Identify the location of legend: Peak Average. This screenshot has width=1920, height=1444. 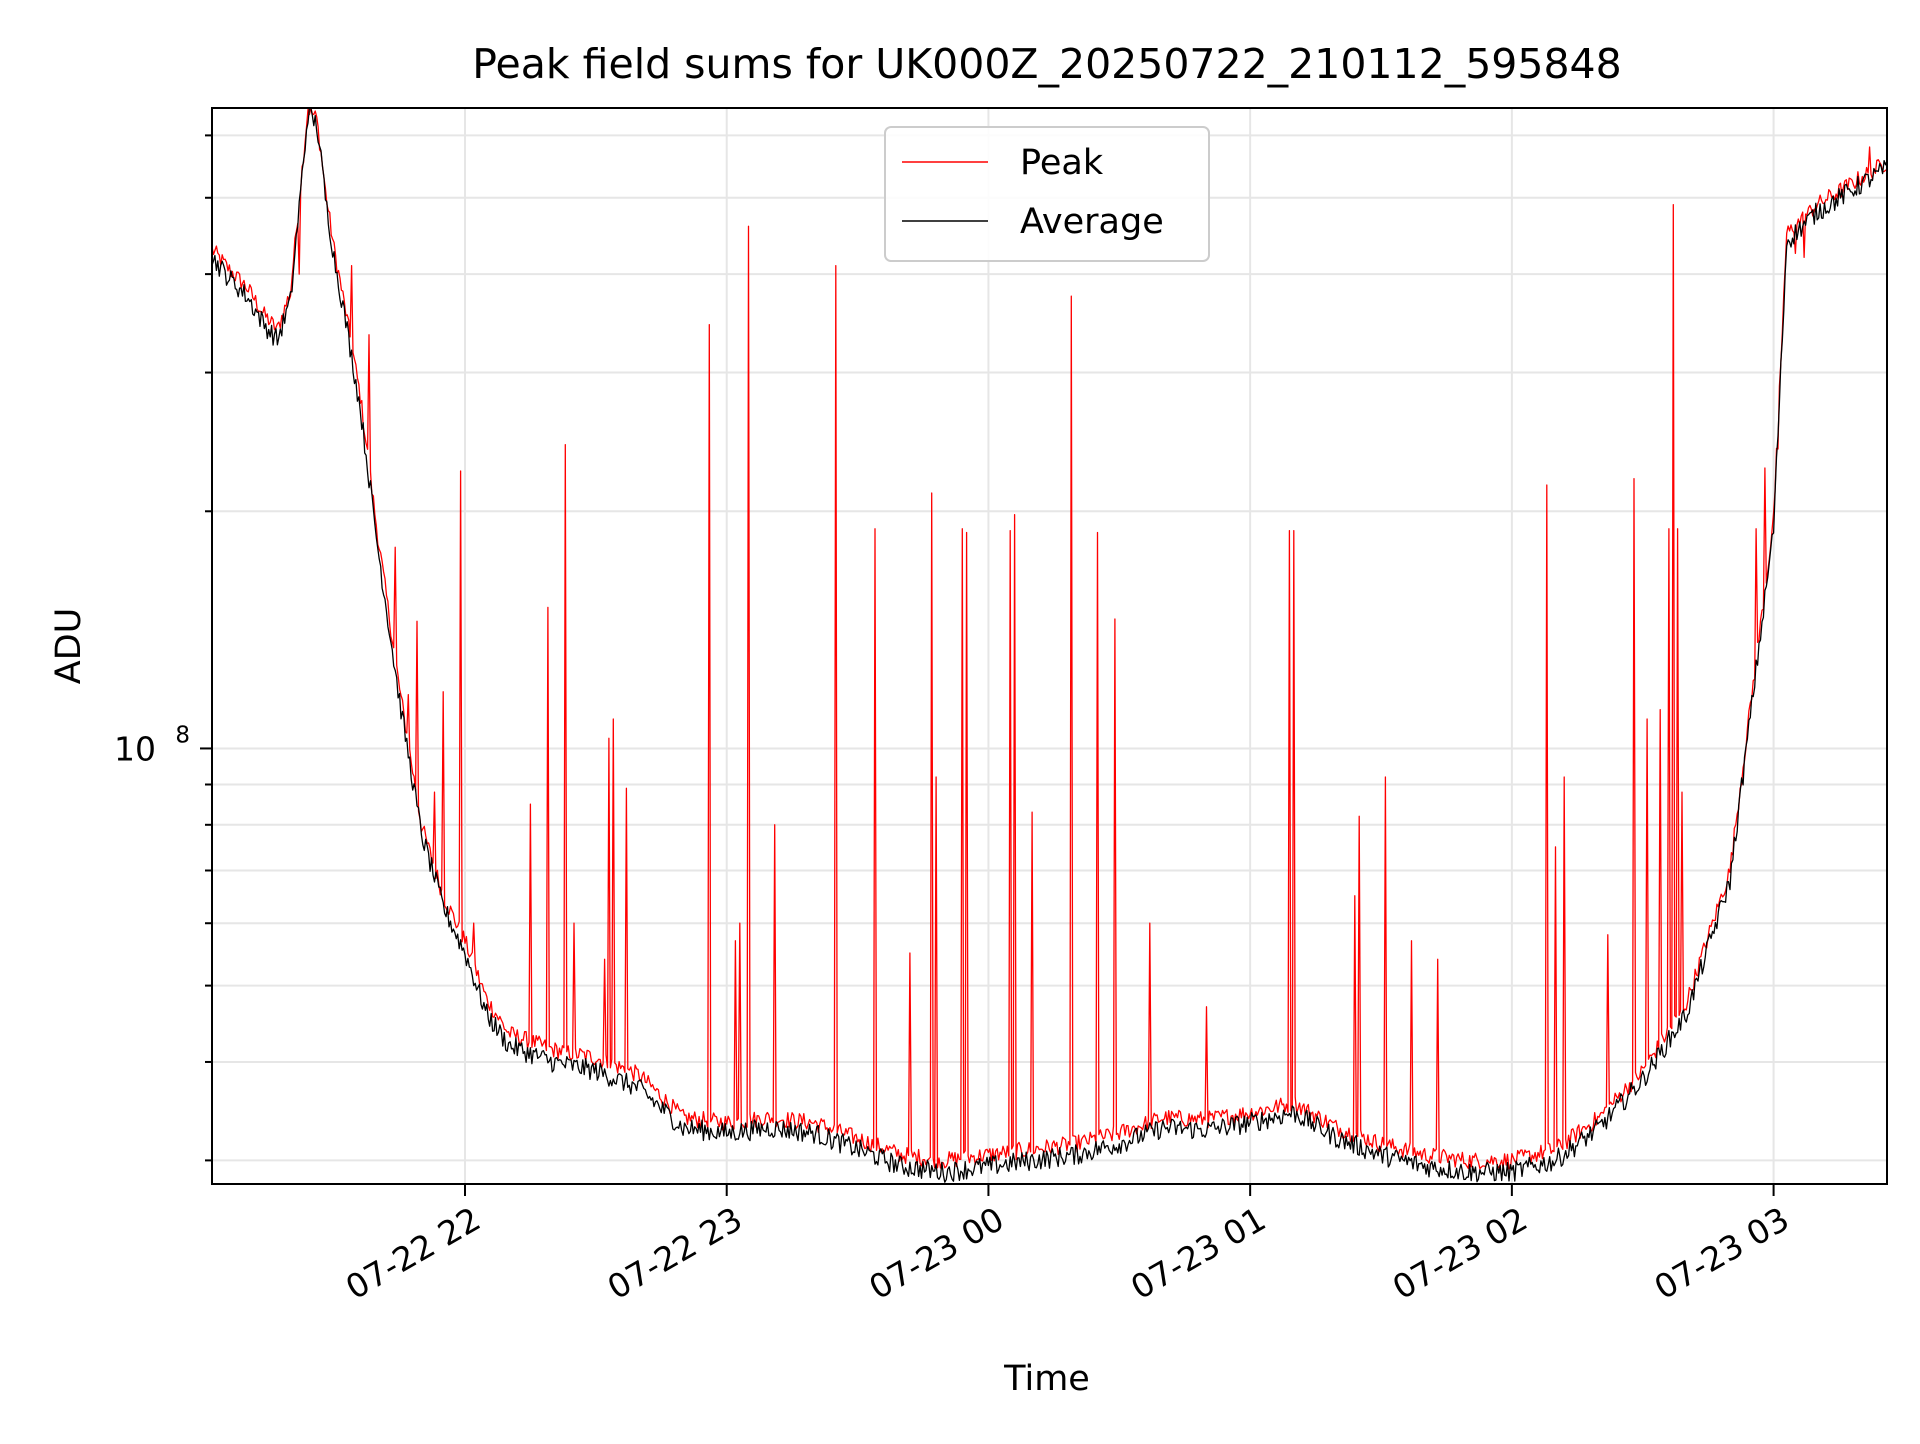
(1047, 194).